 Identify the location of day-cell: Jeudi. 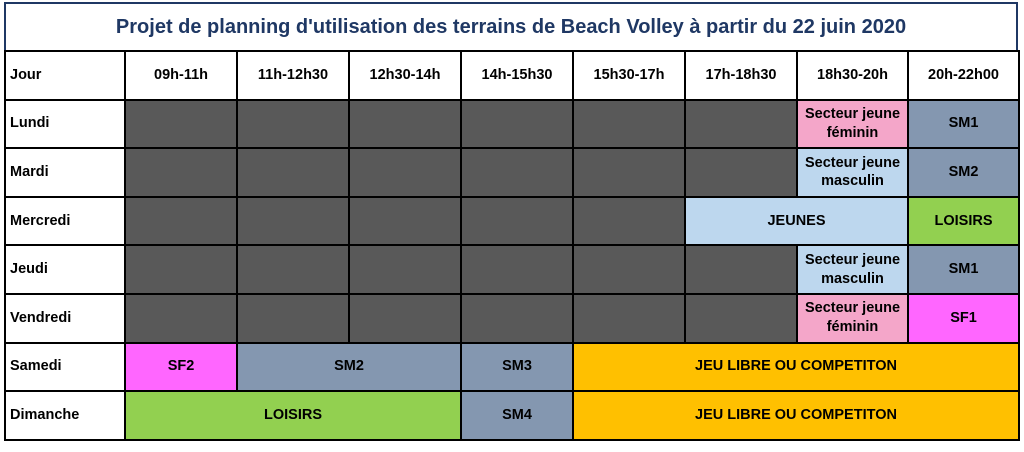
(65, 269).